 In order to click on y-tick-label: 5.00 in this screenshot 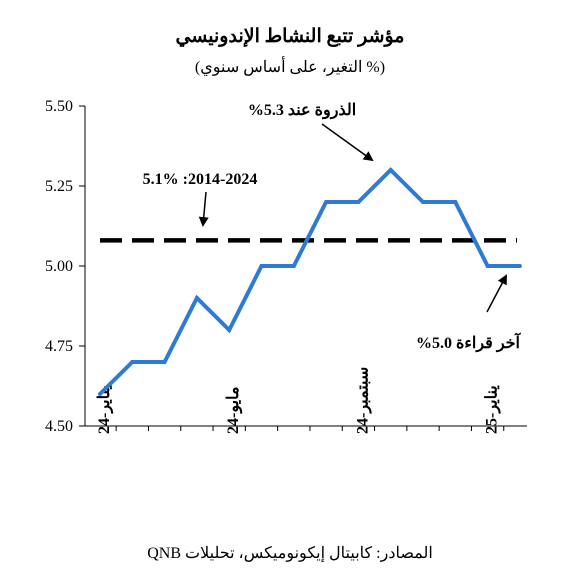, I will do `click(59, 266)`.